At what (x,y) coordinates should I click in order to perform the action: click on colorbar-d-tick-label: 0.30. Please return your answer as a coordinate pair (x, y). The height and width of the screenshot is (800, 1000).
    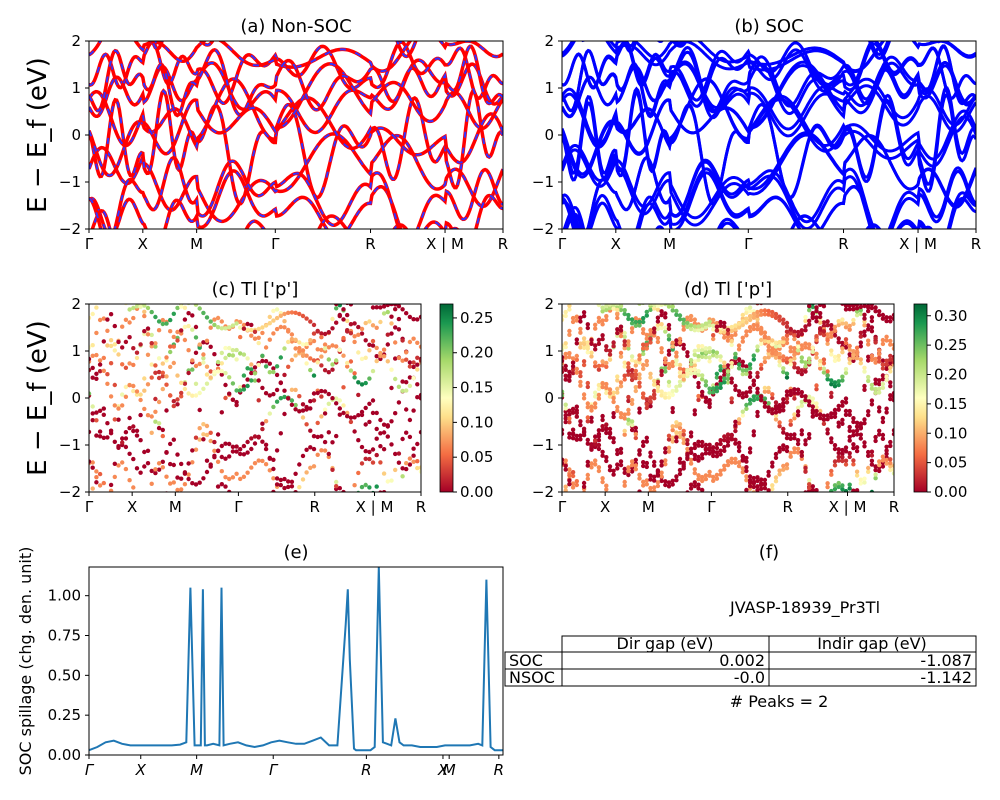
    Looking at the image, I should click on (950, 316).